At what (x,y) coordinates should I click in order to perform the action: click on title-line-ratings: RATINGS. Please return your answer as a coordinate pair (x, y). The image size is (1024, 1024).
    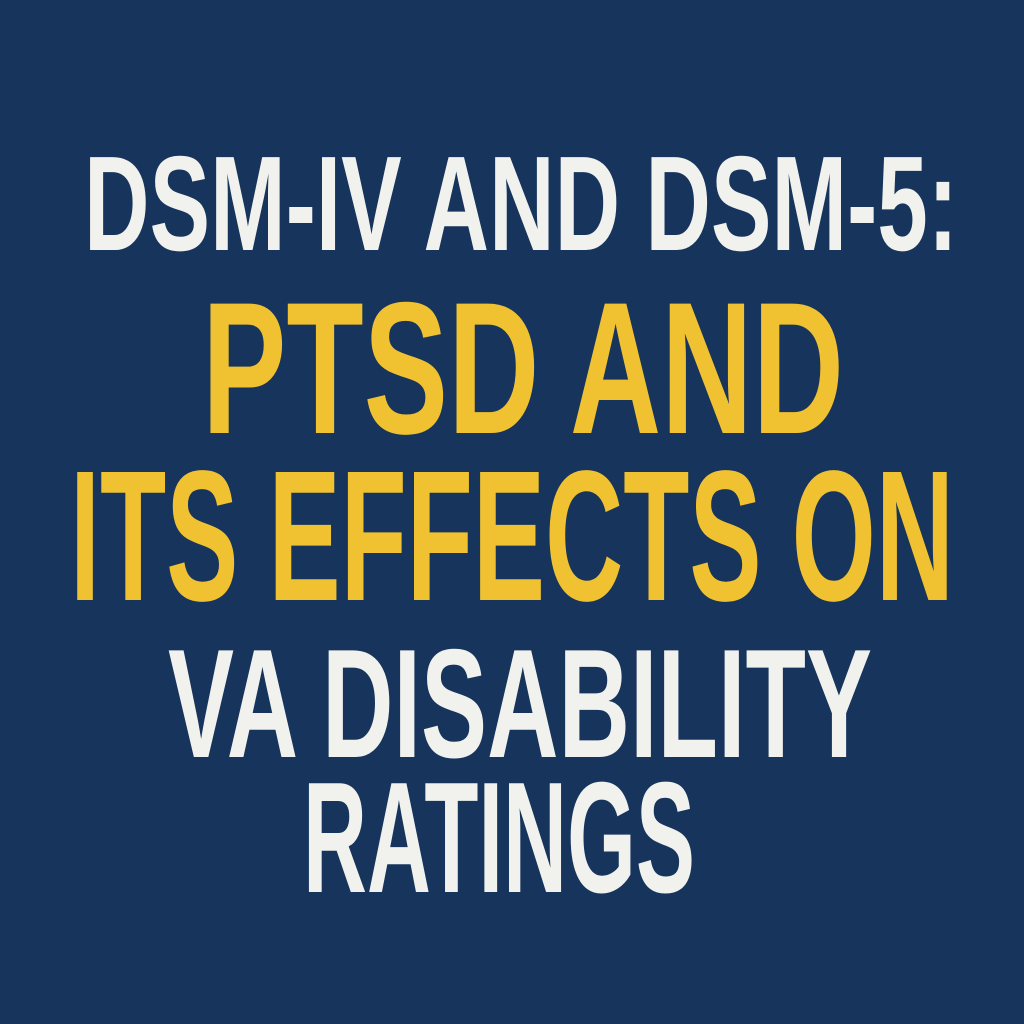
    Looking at the image, I should click on (499, 838).